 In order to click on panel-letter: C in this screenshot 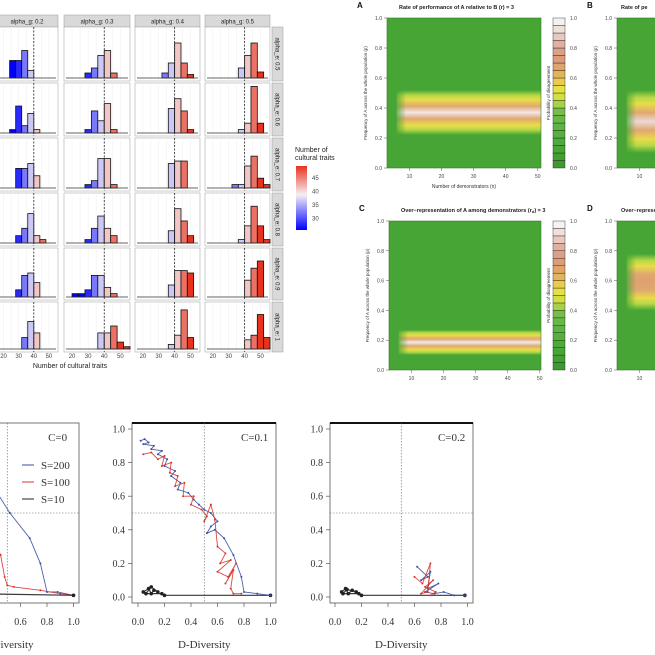, I will do `click(362, 208)`.